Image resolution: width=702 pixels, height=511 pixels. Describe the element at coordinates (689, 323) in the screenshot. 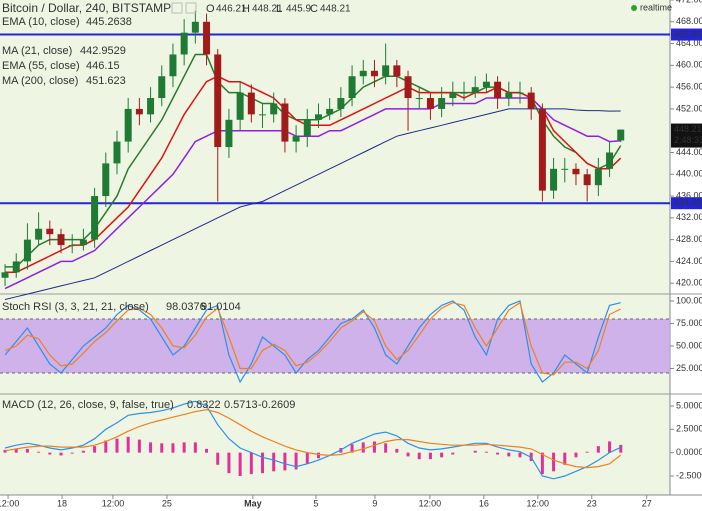

I see `y-tick-label: 75.0000` at that location.